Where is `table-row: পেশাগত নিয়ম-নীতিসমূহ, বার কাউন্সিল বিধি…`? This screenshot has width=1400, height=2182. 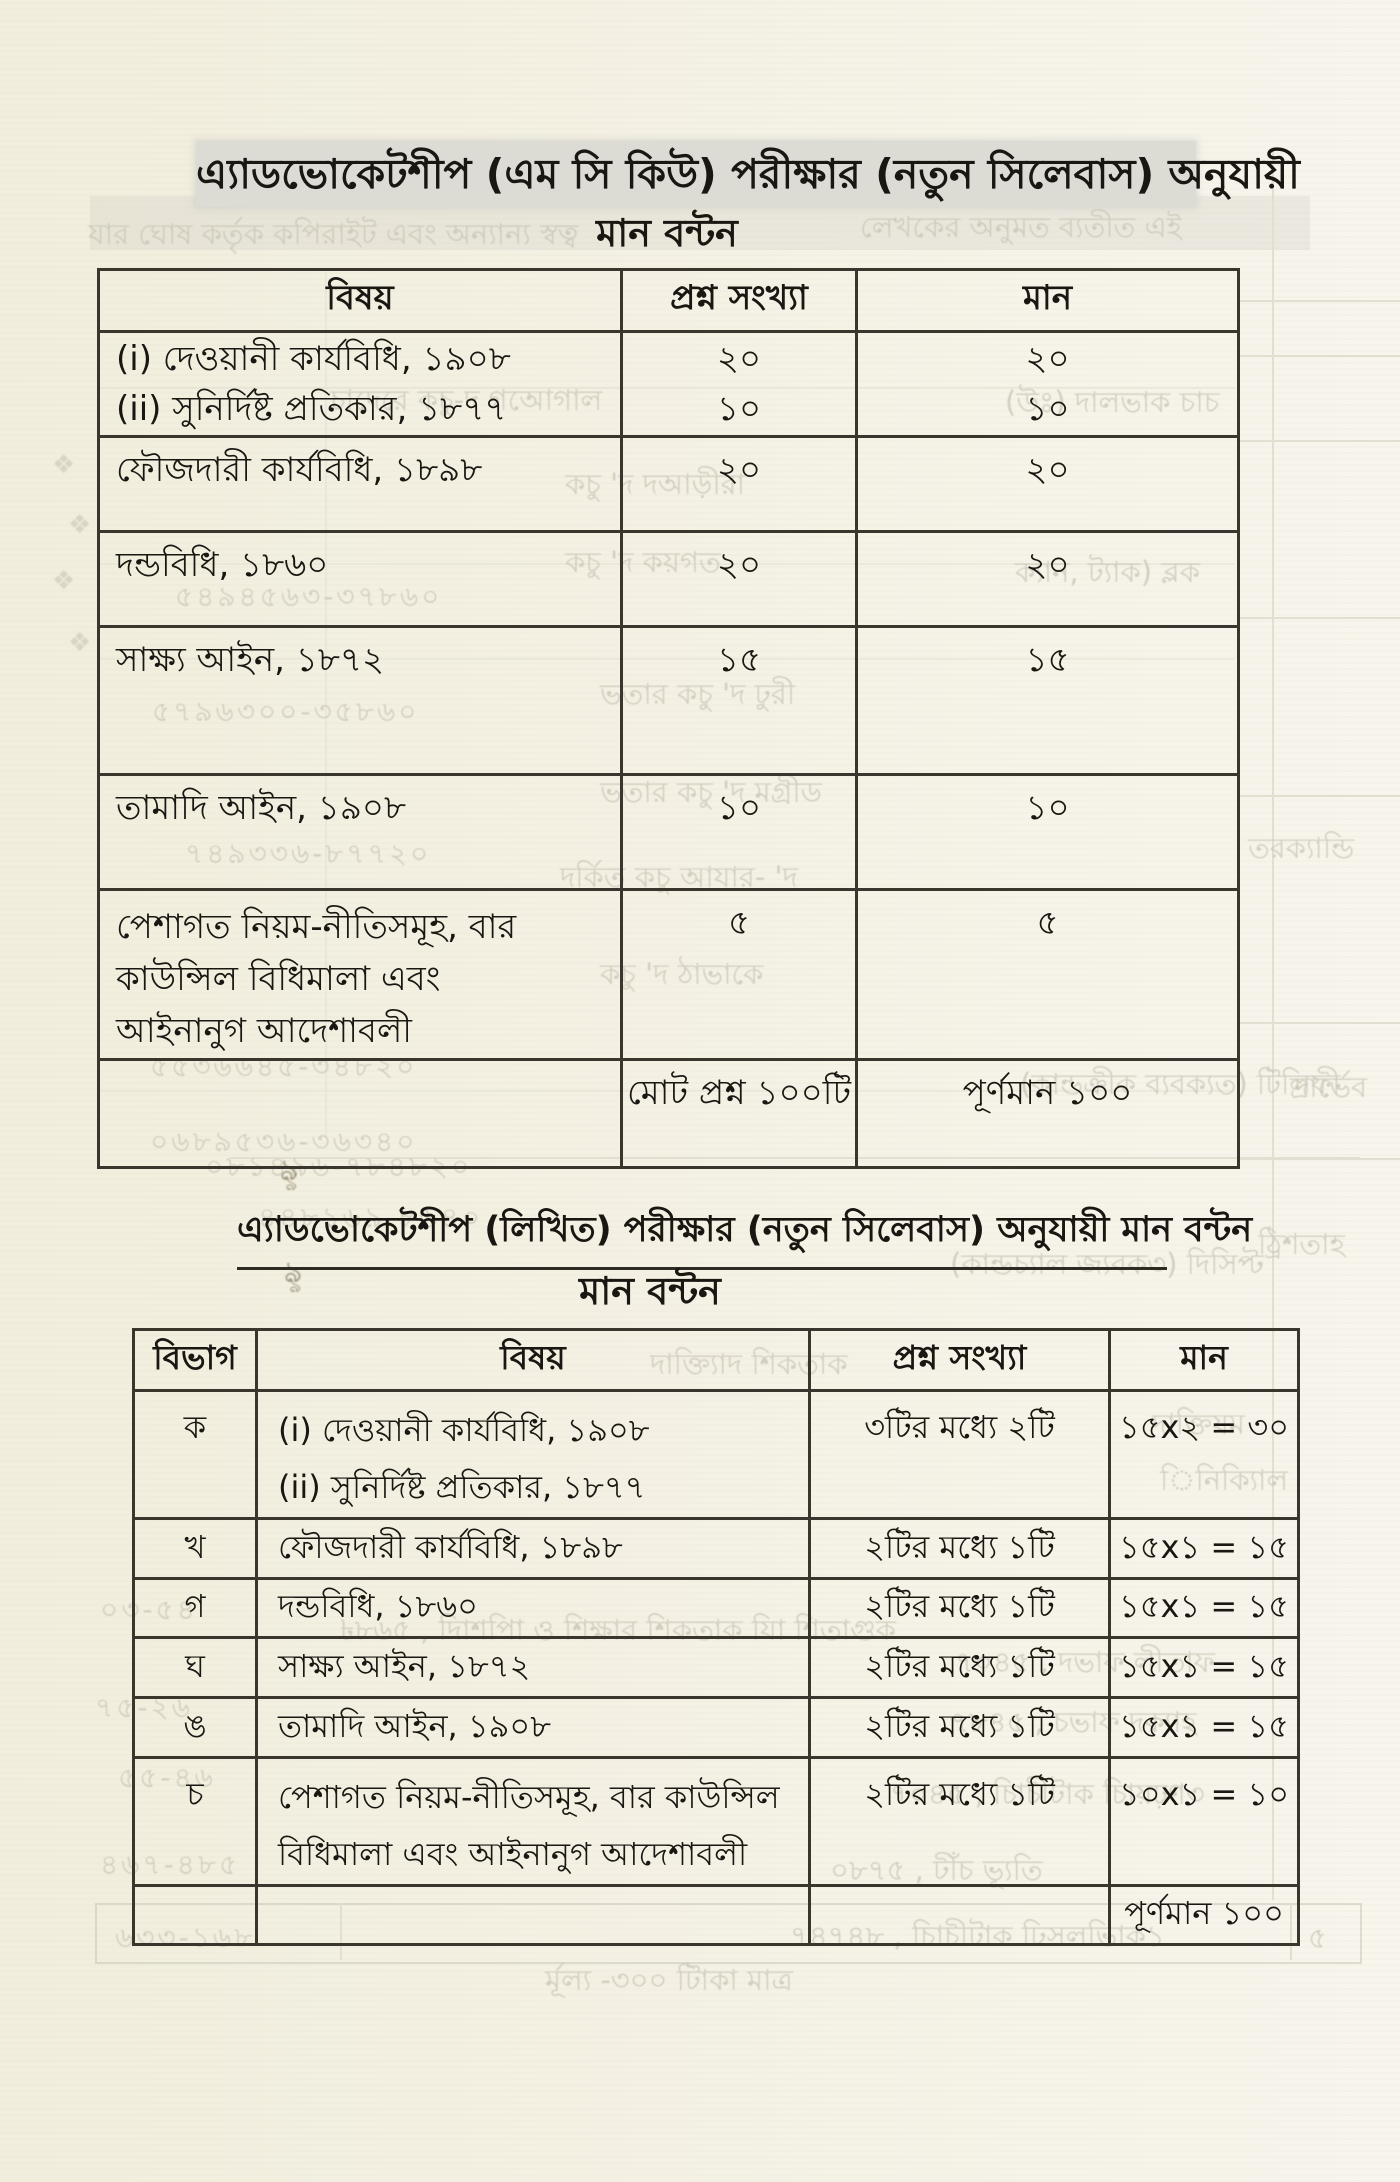
table-row: পেশাগত নিয়ম-নীতিসমূহ, বার কাউন্সিল বিধি… is located at coordinates (668, 974).